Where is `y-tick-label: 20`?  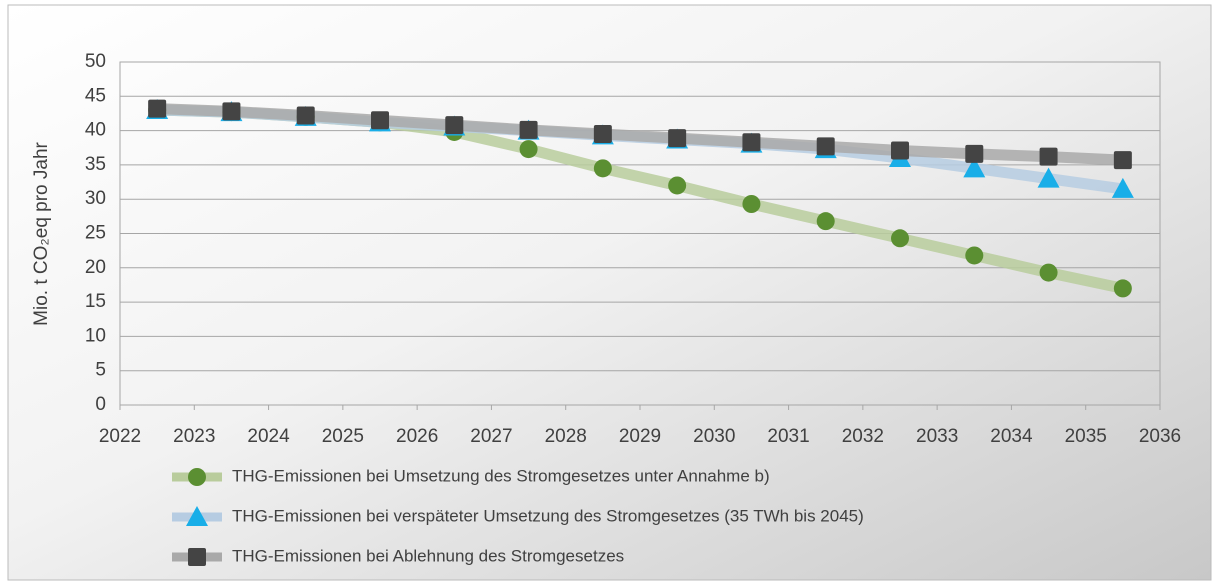
y-tick-label: 20 is located at coordinates (95, 267).